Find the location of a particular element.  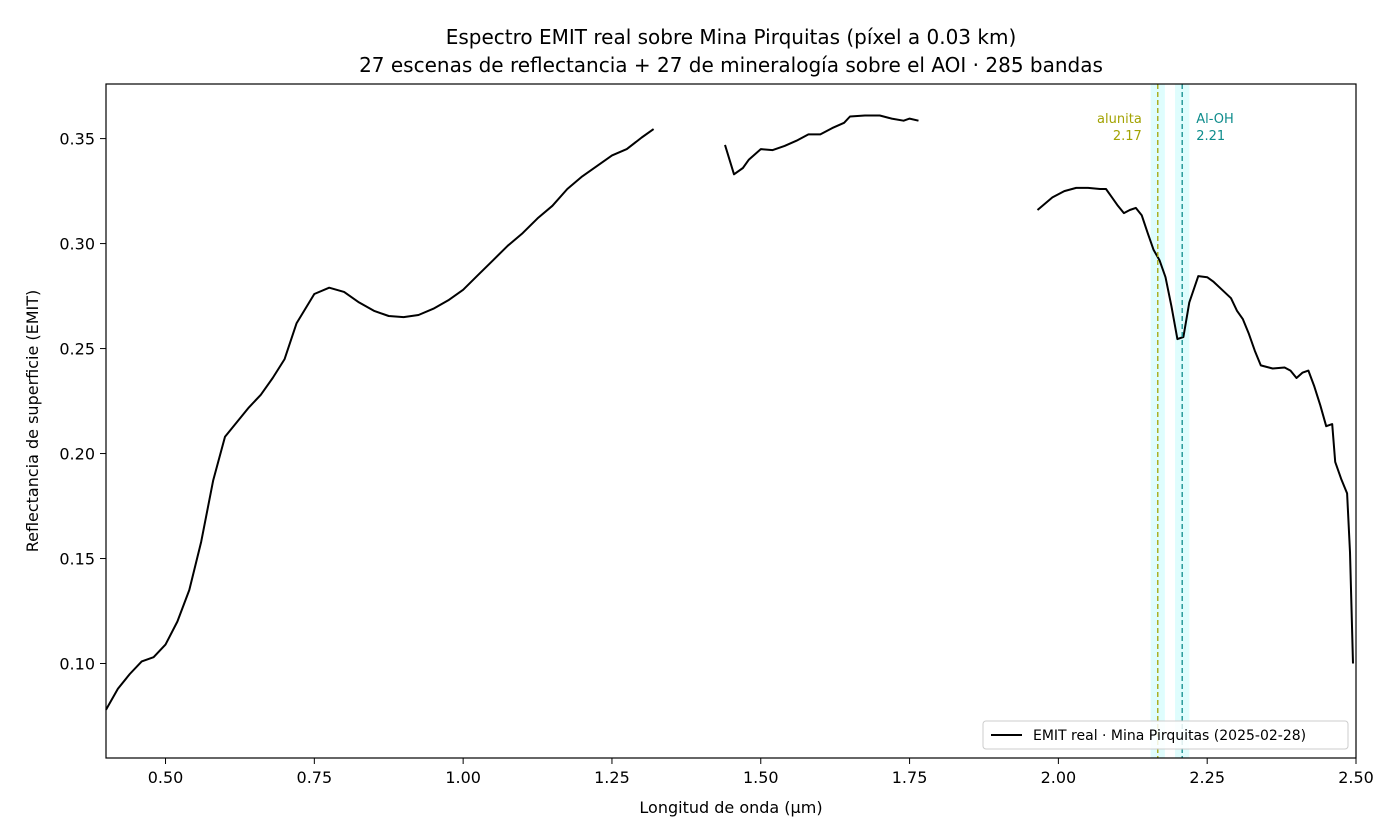

legend-box is located at coordinates (1165, 735).